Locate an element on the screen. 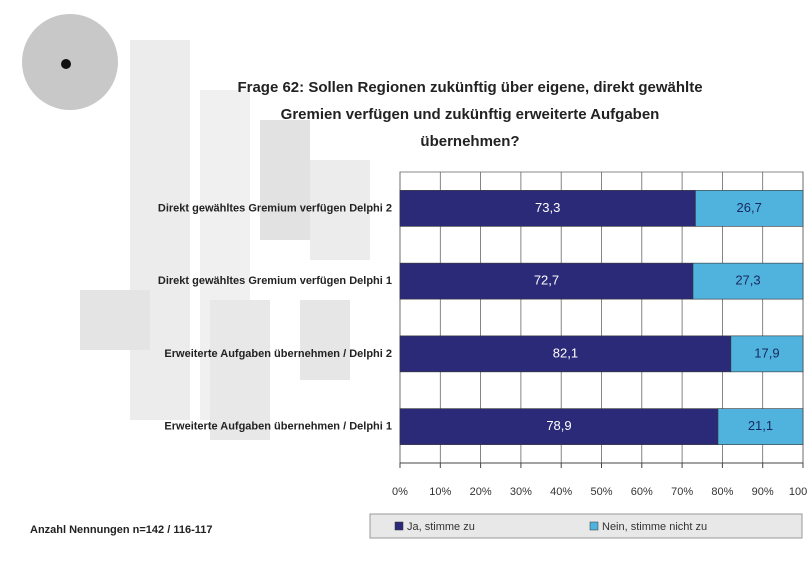 This screenshot has height=565, width=807. data-label: 72,7 is located at coordinates (546, 280).